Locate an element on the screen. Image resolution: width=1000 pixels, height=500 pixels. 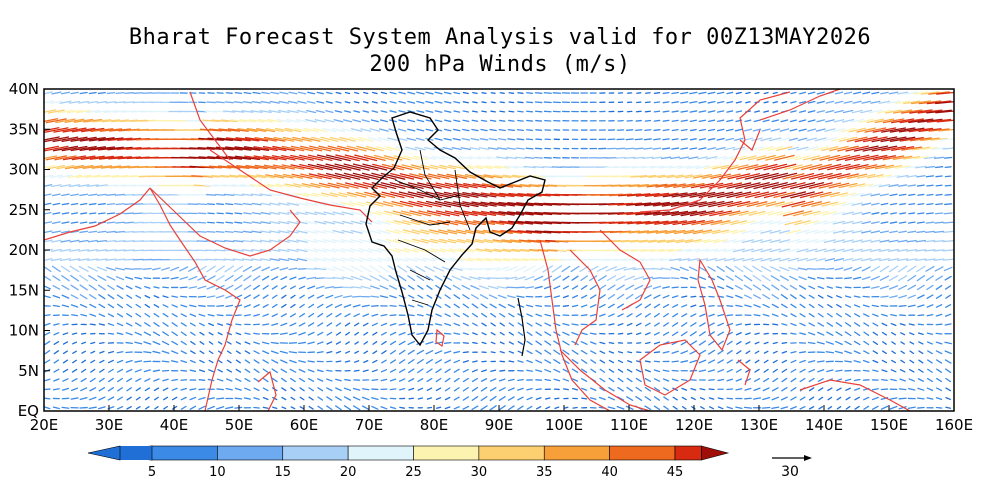
reference-vector-label: 30 is located at coordinates (790, 472).